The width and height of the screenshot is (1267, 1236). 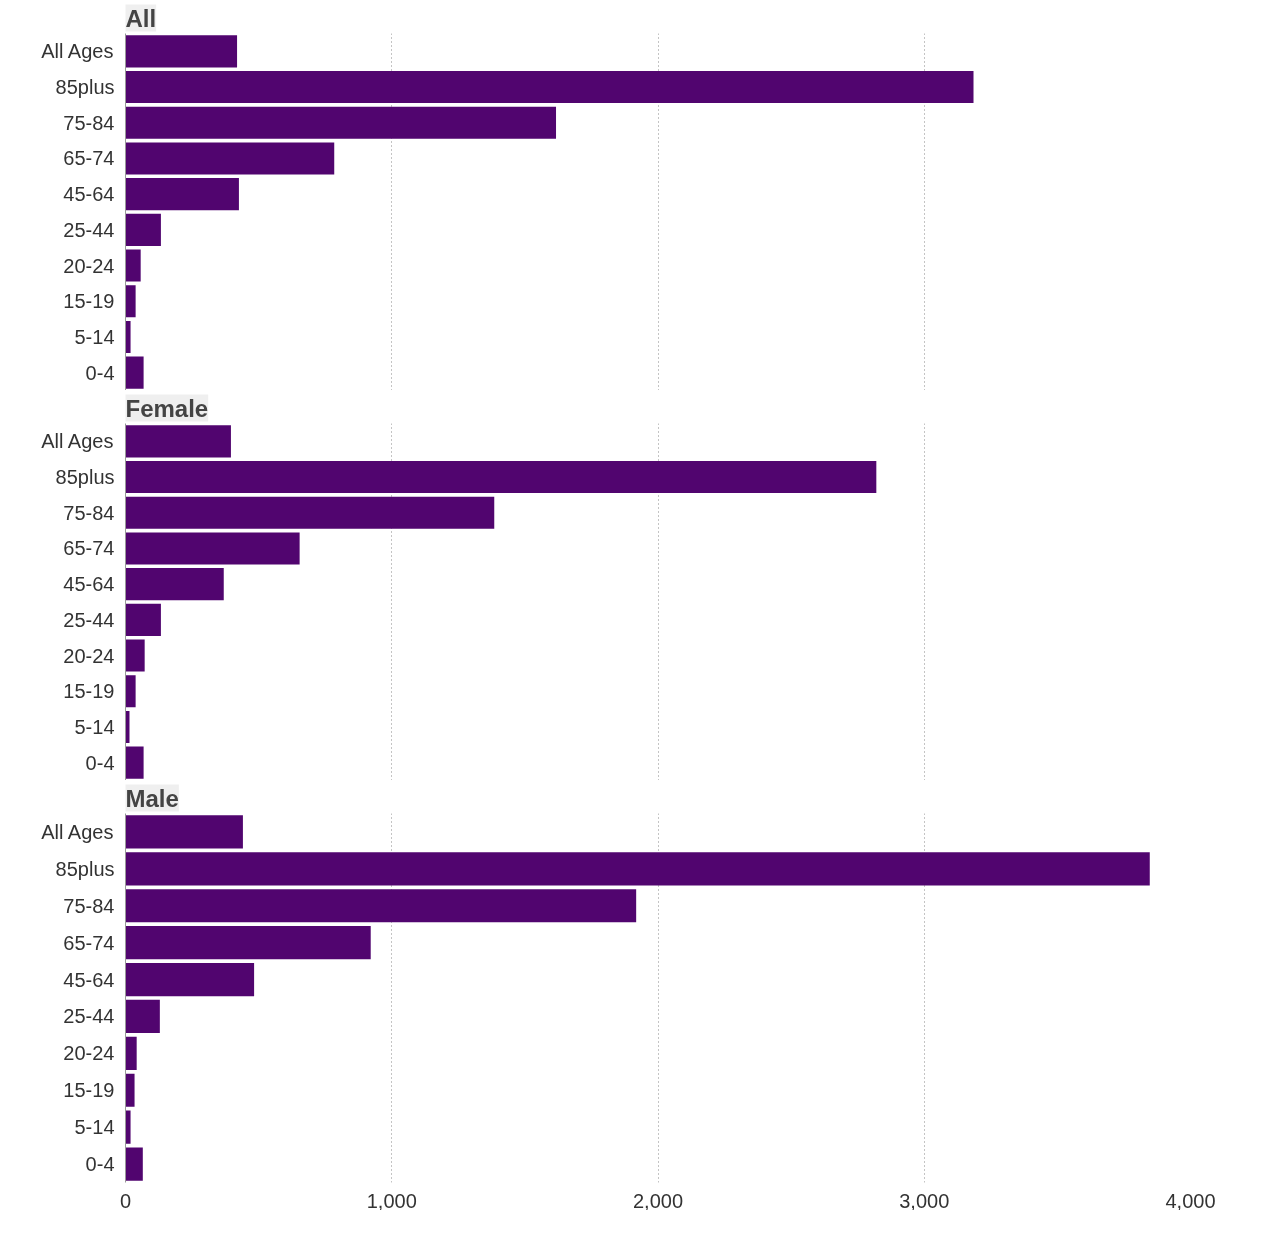 I want to click on x-tick-label: 3,000, so click(x=924, y=1200).